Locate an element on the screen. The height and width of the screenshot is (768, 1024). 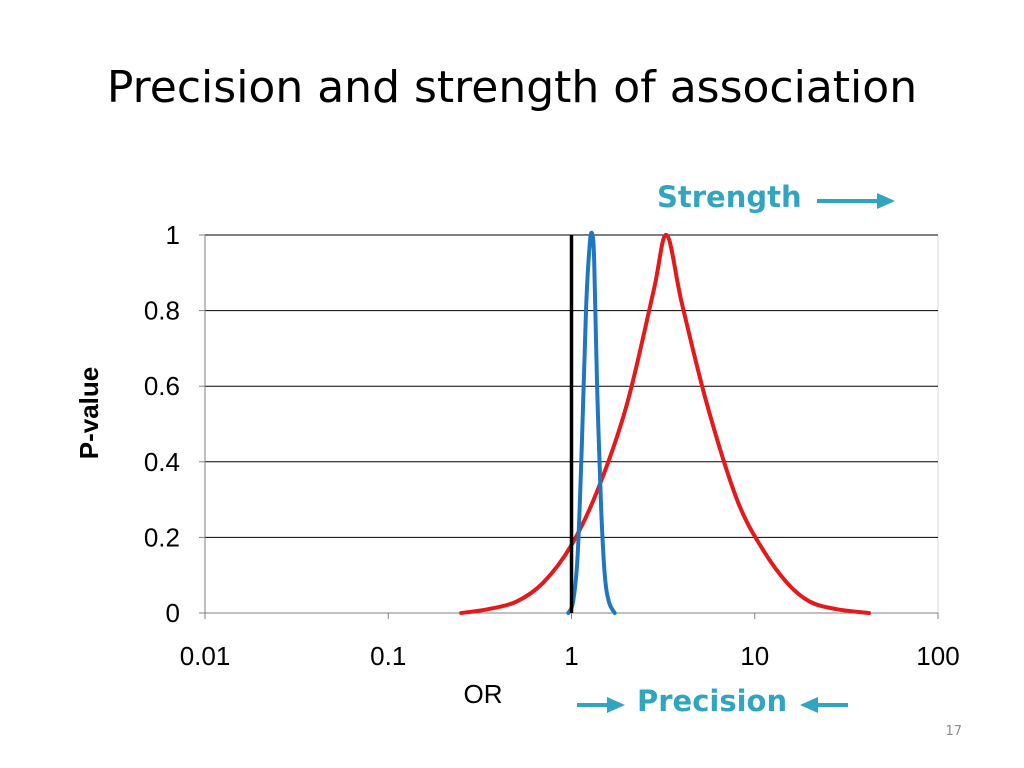
x-tick-label: 1 is located at coordinates (571, 656).